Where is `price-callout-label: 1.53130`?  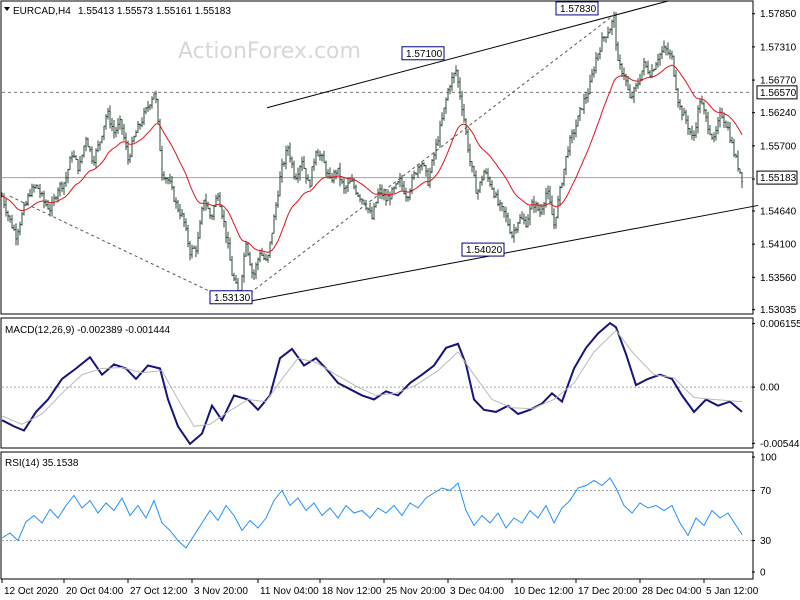
price-callout-label: 1.53130 is located at coordinates (232, 298).